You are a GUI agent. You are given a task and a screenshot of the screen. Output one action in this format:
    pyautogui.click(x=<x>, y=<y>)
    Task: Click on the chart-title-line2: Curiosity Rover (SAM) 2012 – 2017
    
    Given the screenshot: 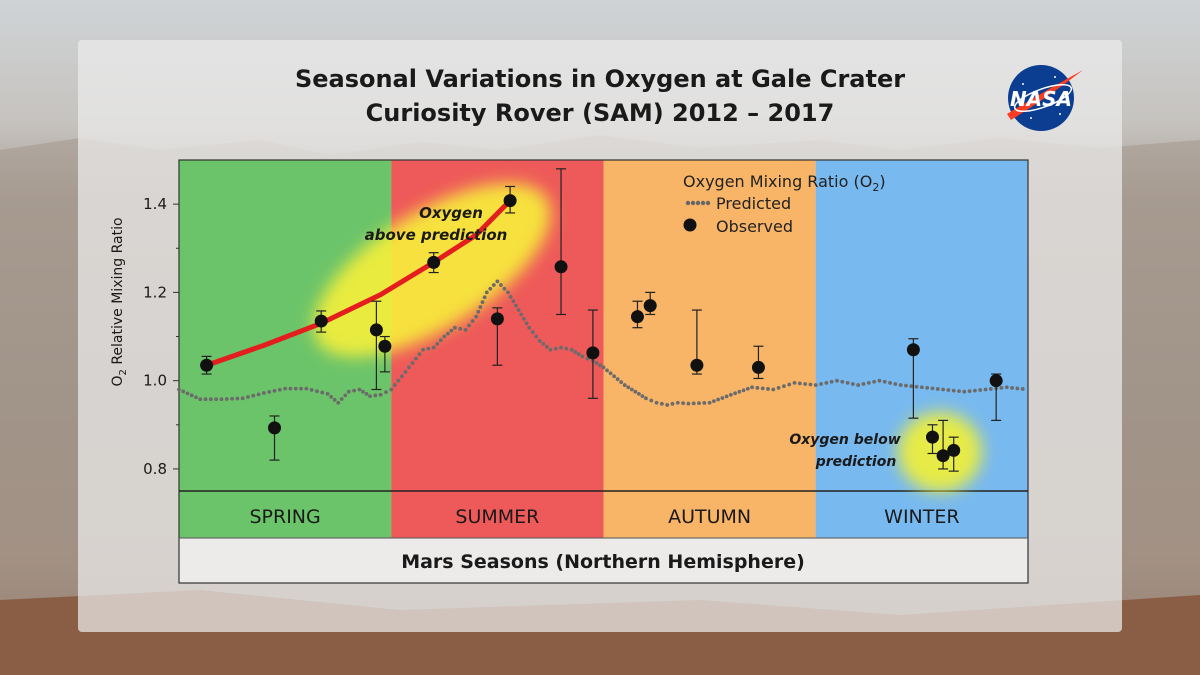 What is the action you would take?
    pyautogui.click(x=600, y=113)
    